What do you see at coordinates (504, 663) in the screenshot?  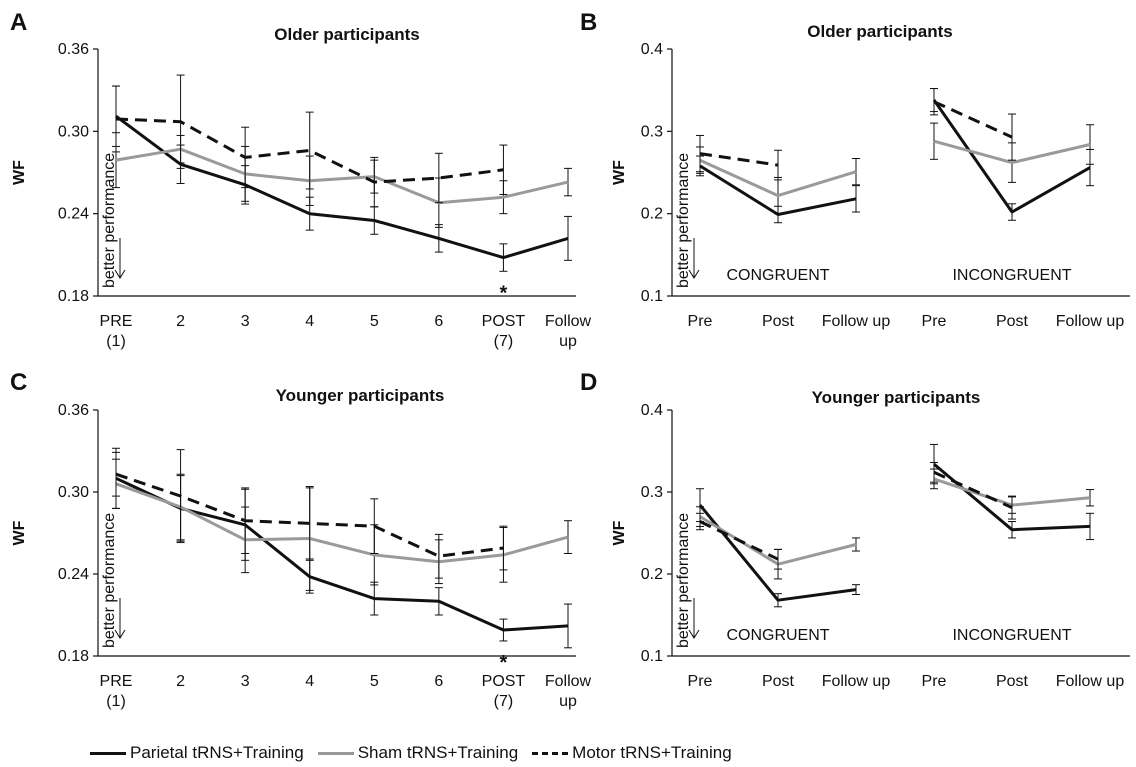 I see `significance-star-c: *` at bounding box center [504, 663].